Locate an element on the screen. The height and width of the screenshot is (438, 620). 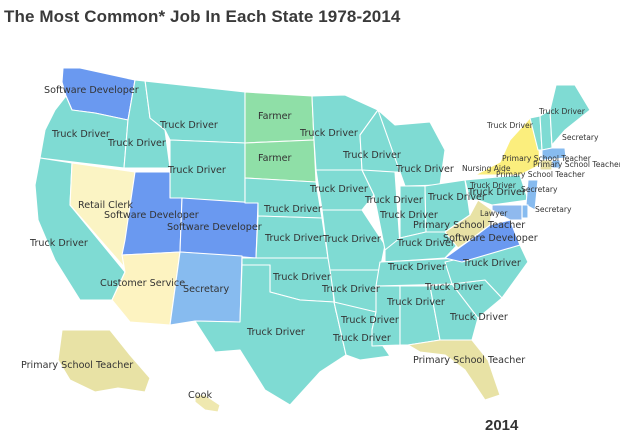
label-IL: Truck Driver is located at coordinates (393, 200).